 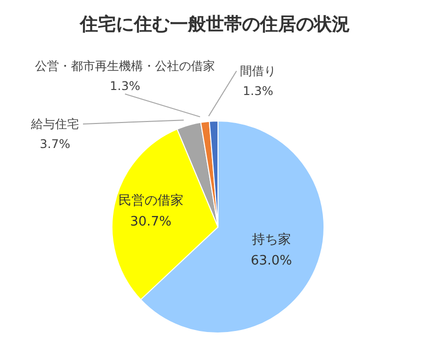 I want to click on chart-title: 住宅に住む一般世帯の住居の状況, so click(x=214, y=24).